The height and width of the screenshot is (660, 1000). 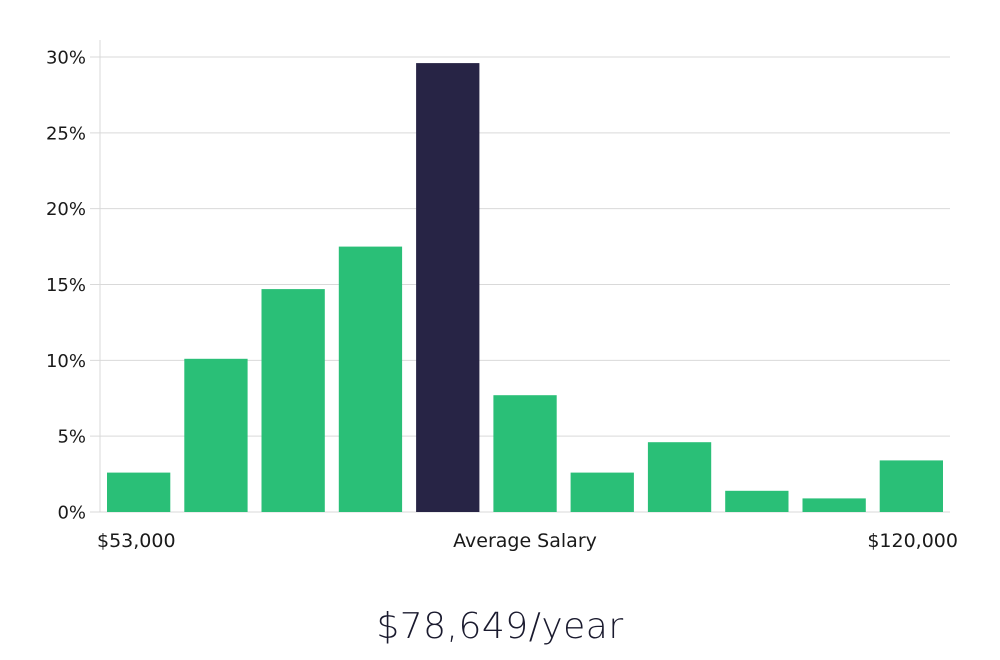 I want to click on y-axis: 0% 5% 10% 15% 20% 25% 30%, so click(x=73, y=282).